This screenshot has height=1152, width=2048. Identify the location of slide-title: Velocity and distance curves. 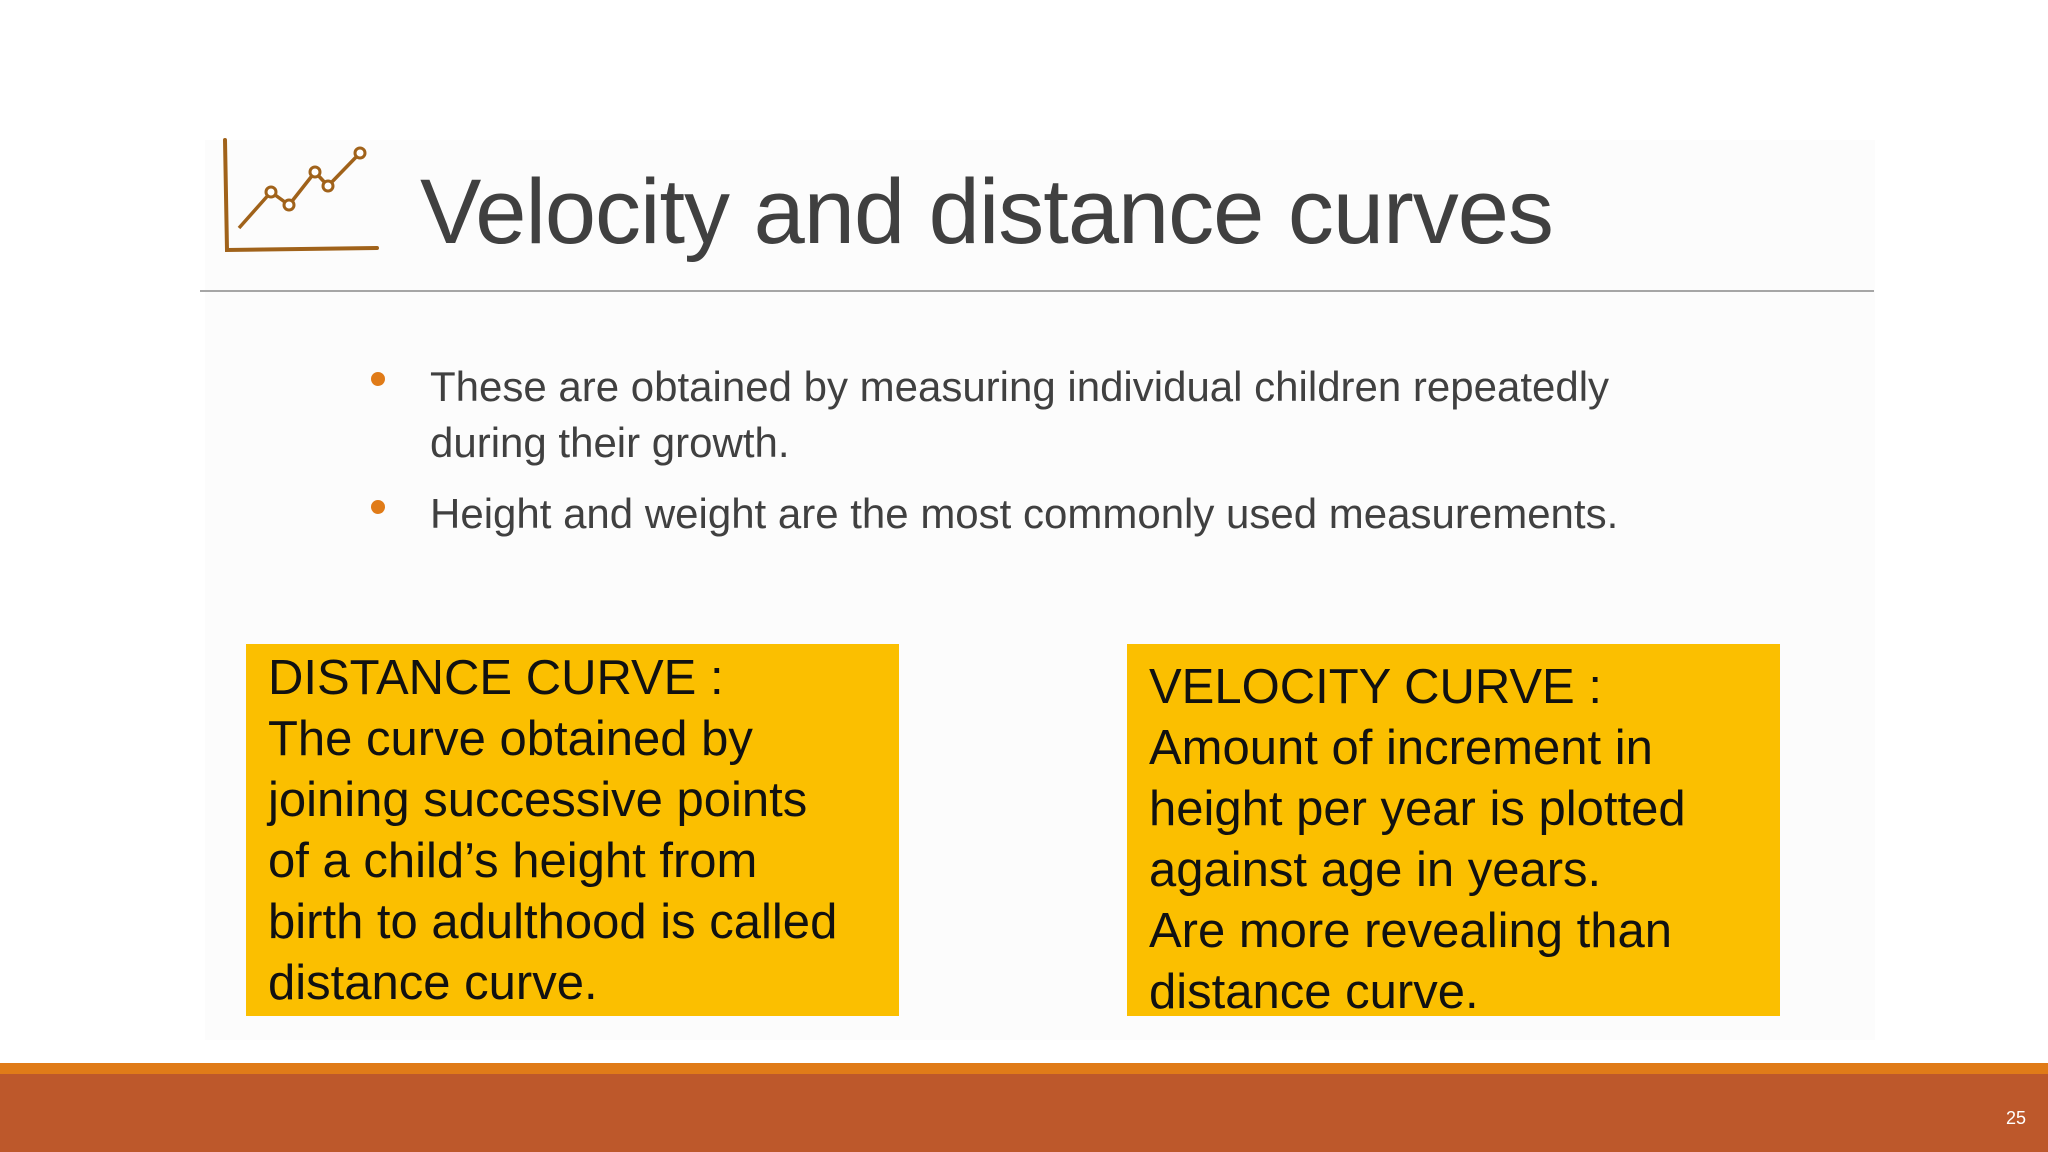
(987, 212).